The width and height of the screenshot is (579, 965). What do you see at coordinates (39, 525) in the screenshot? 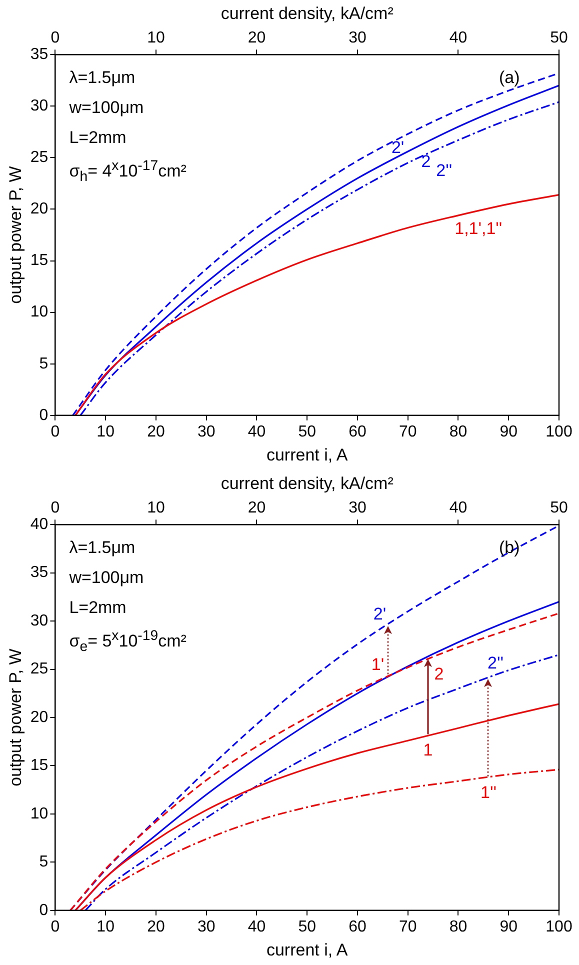
I see `y-tick-label: 40` at bounding box center [39, 525].